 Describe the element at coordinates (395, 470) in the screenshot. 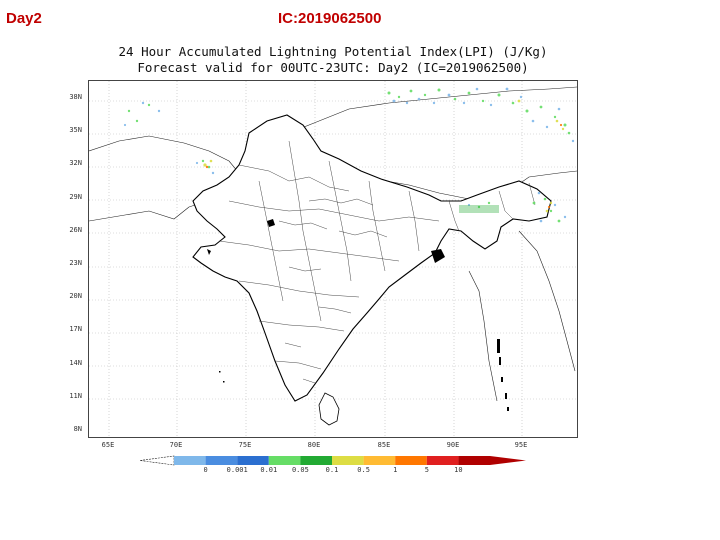

I see `colorbar-tick-label: 1` at that location.